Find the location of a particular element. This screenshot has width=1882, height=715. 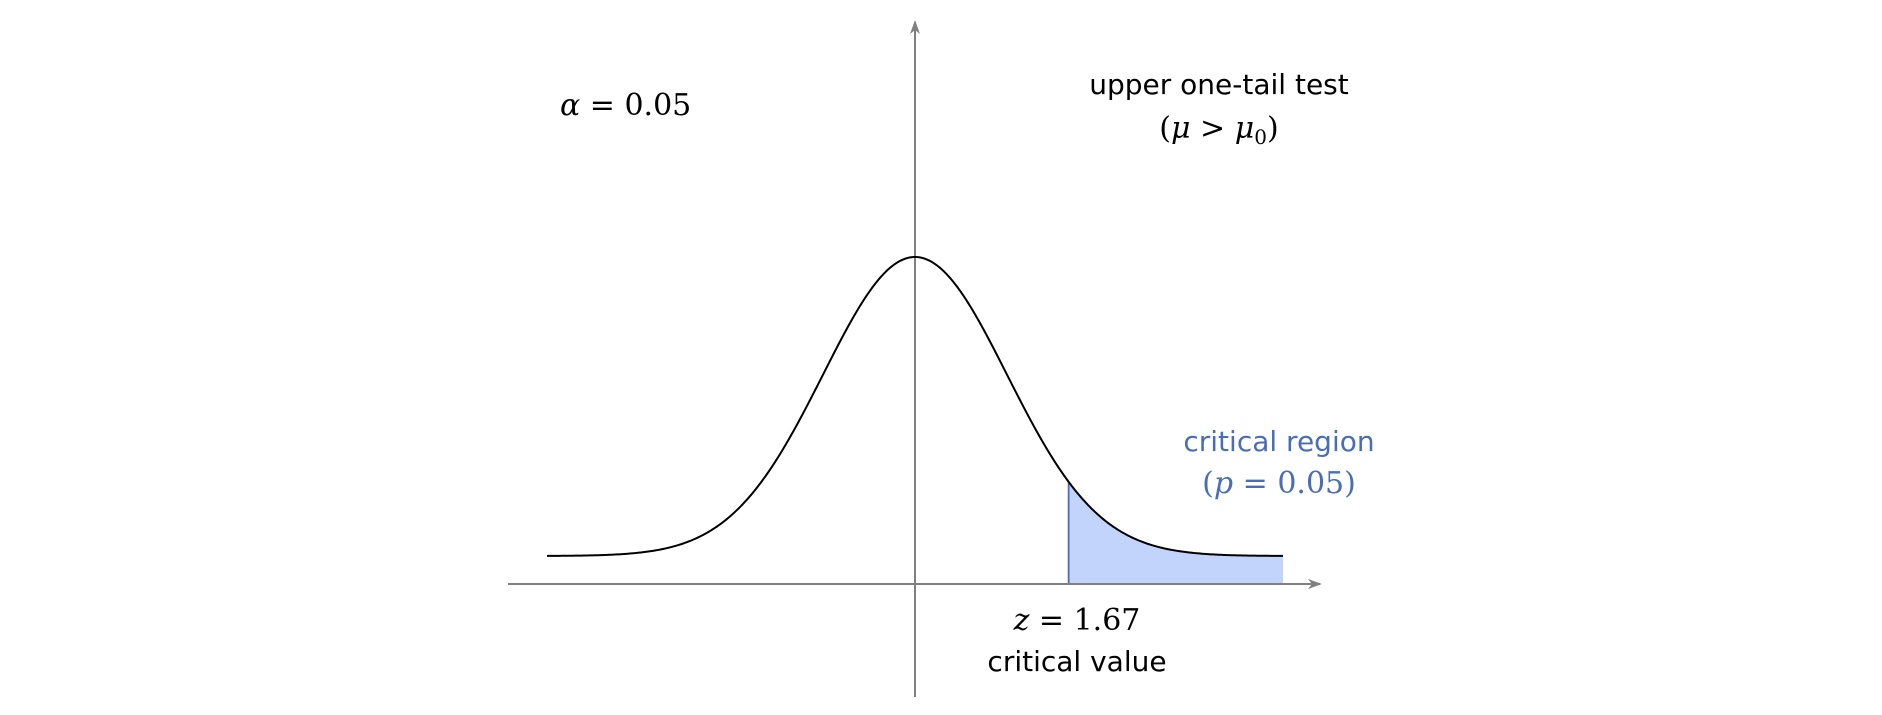

hypothesis-mu0: μ is located at coordinates (1245, 128).